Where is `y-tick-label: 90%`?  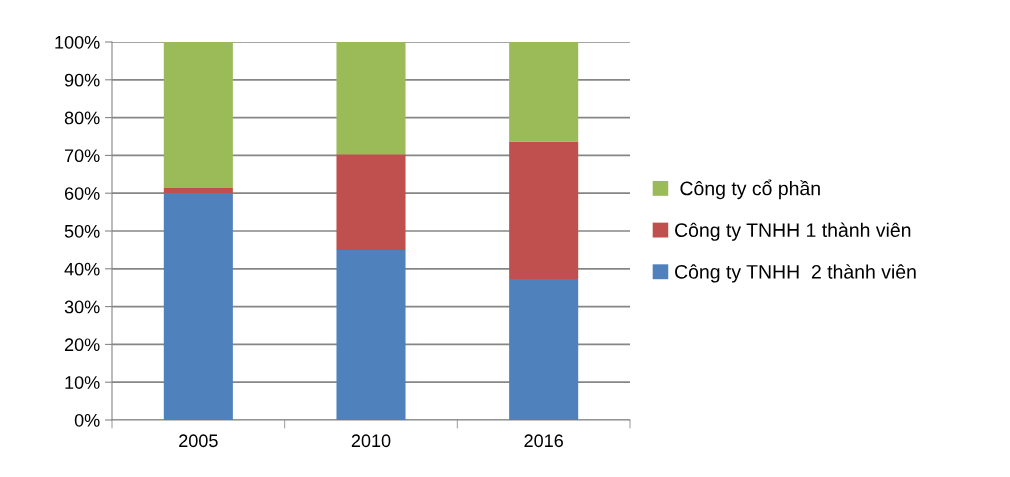 y-tick-label: 90% is located at coordinates (82, 80).